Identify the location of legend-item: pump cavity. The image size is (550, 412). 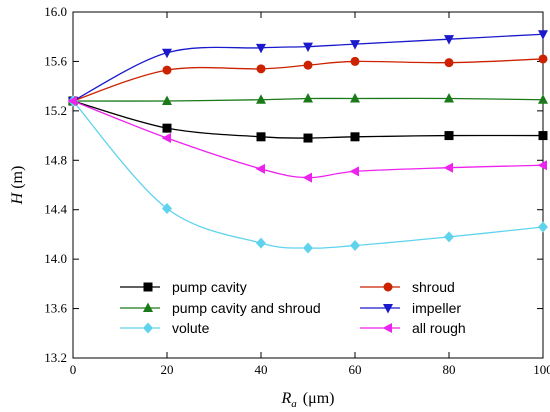
(183, 287).